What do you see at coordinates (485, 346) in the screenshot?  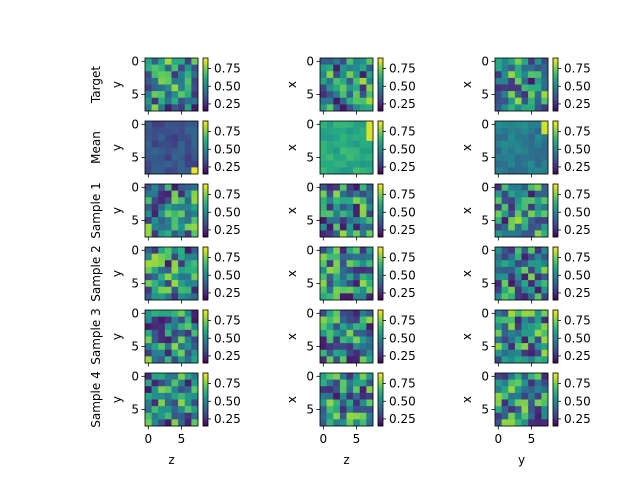 I see `y-tick-label: 5` at bounding box center [485, 346].